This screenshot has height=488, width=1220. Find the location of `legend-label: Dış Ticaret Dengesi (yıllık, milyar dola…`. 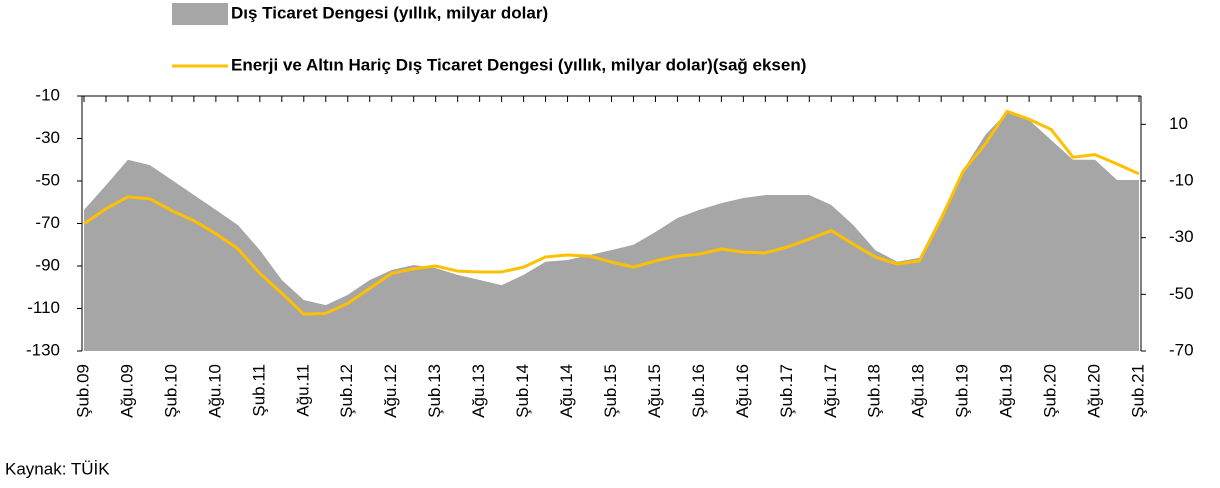

legend-label: Dış Ticaret Dengesi (yıllık, milyar dola… is located at coordinates (389, 12).